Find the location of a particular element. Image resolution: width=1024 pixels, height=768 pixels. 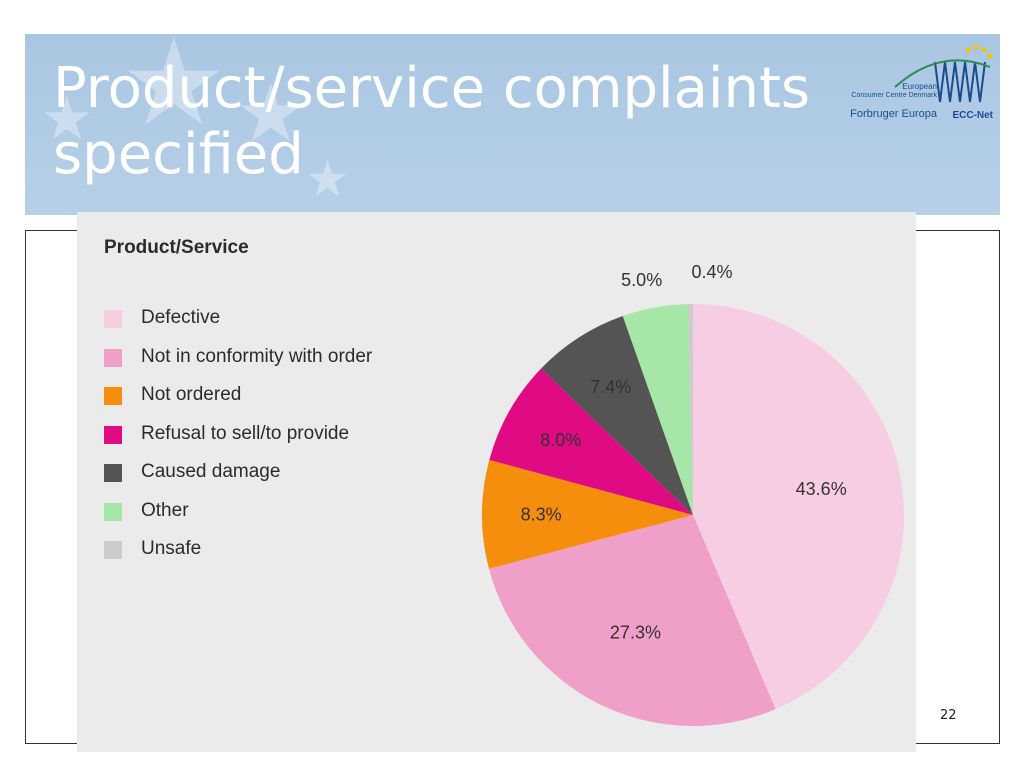

logo-graphic is located at coordinates (943, 73).